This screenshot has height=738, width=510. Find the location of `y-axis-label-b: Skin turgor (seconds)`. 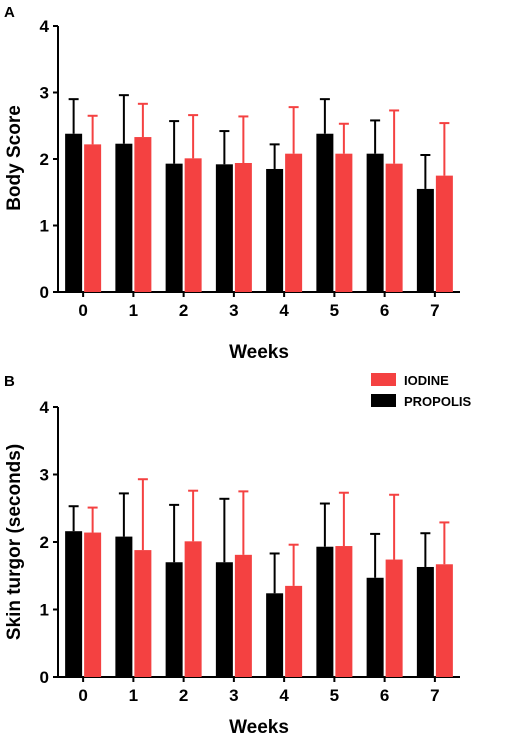

y-axis-label-b: Skin turgor (seconds) is located at coordinates (14, 542).